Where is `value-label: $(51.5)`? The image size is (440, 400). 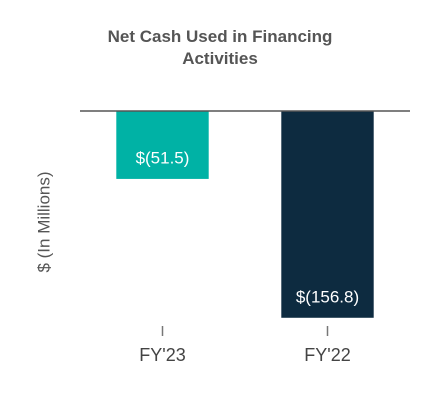 value-label: $(51.5) is located at coordinates (163, 157).